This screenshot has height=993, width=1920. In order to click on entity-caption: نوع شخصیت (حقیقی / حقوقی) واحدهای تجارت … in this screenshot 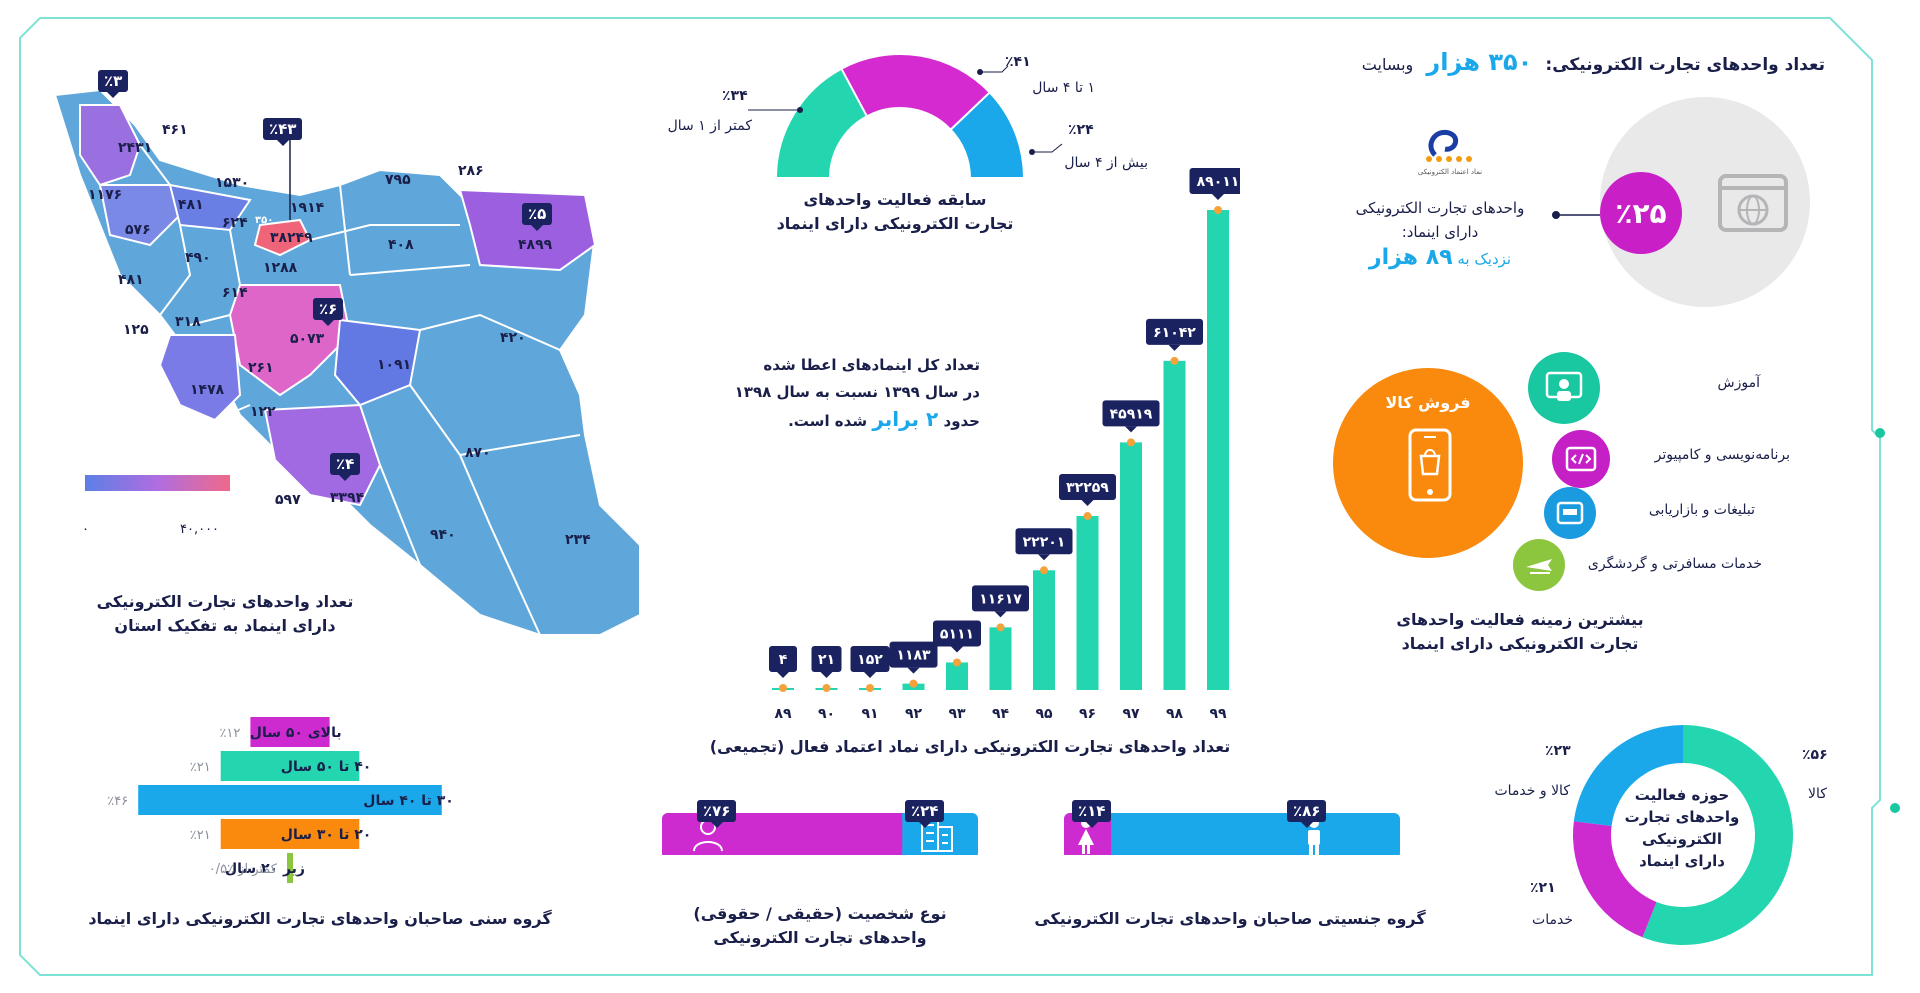, I will do `click(820, 926)`.